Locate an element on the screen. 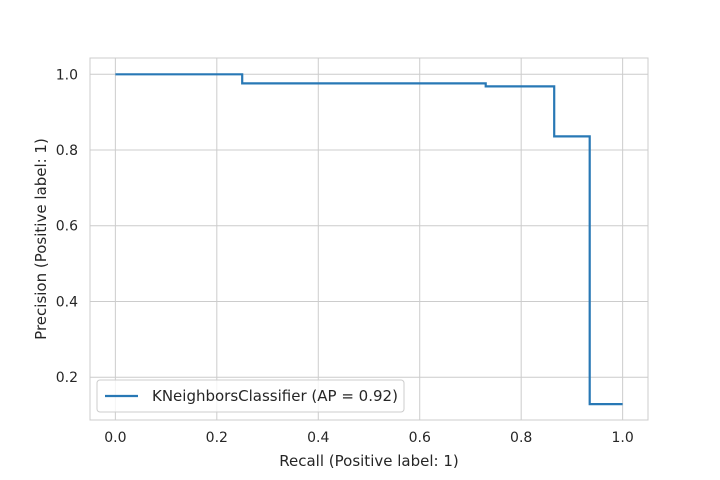 This screenshot has height=480, width=720. y-tick-label: 0.4 is located at coordinates (67, 302).